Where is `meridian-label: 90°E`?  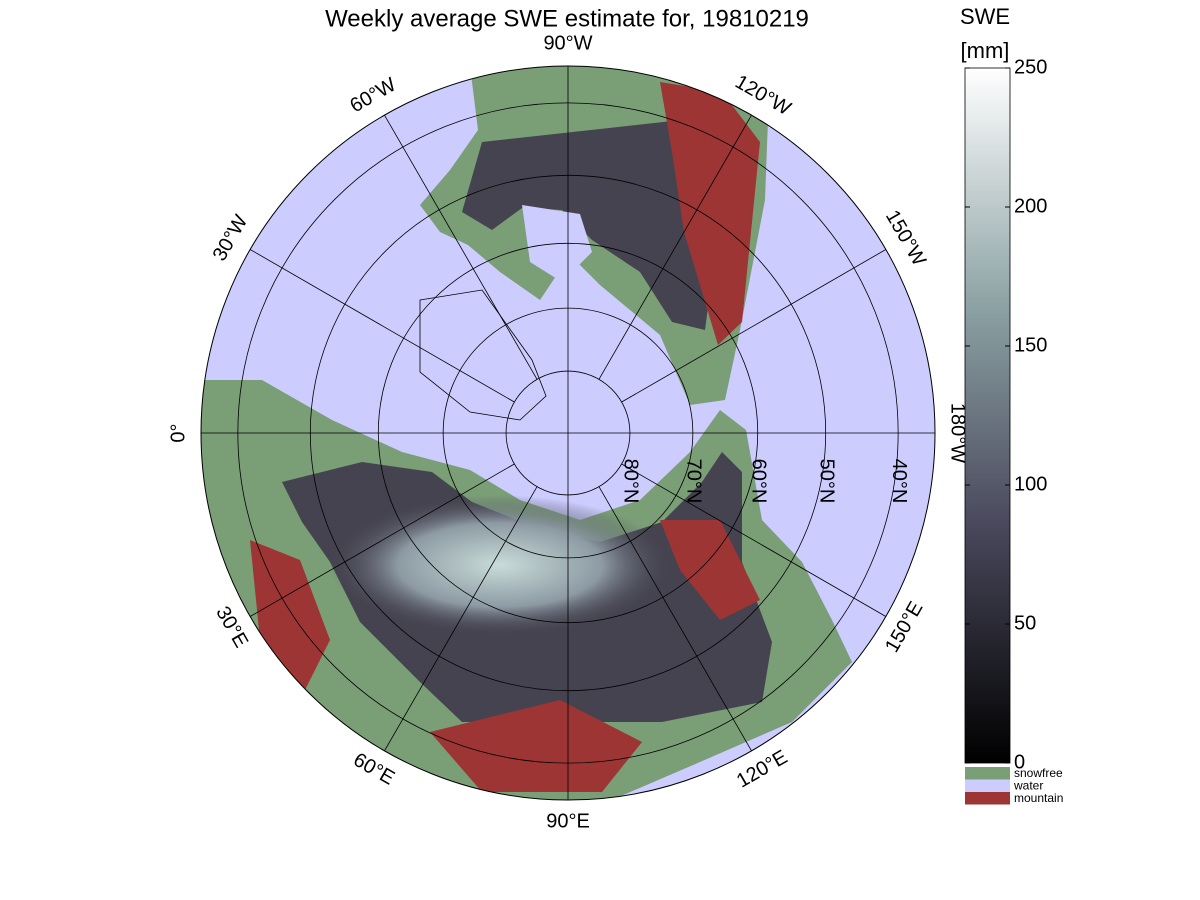
meridian-label: 90°E is located at coordinates (568, 821).